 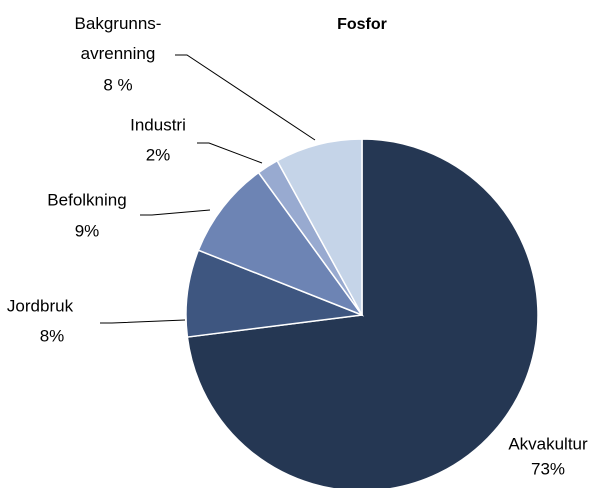 What do you see at coordinates (40, 305) in the screenshot?
I see `category-label: Jordbruk` at bounding box center [40, 305].